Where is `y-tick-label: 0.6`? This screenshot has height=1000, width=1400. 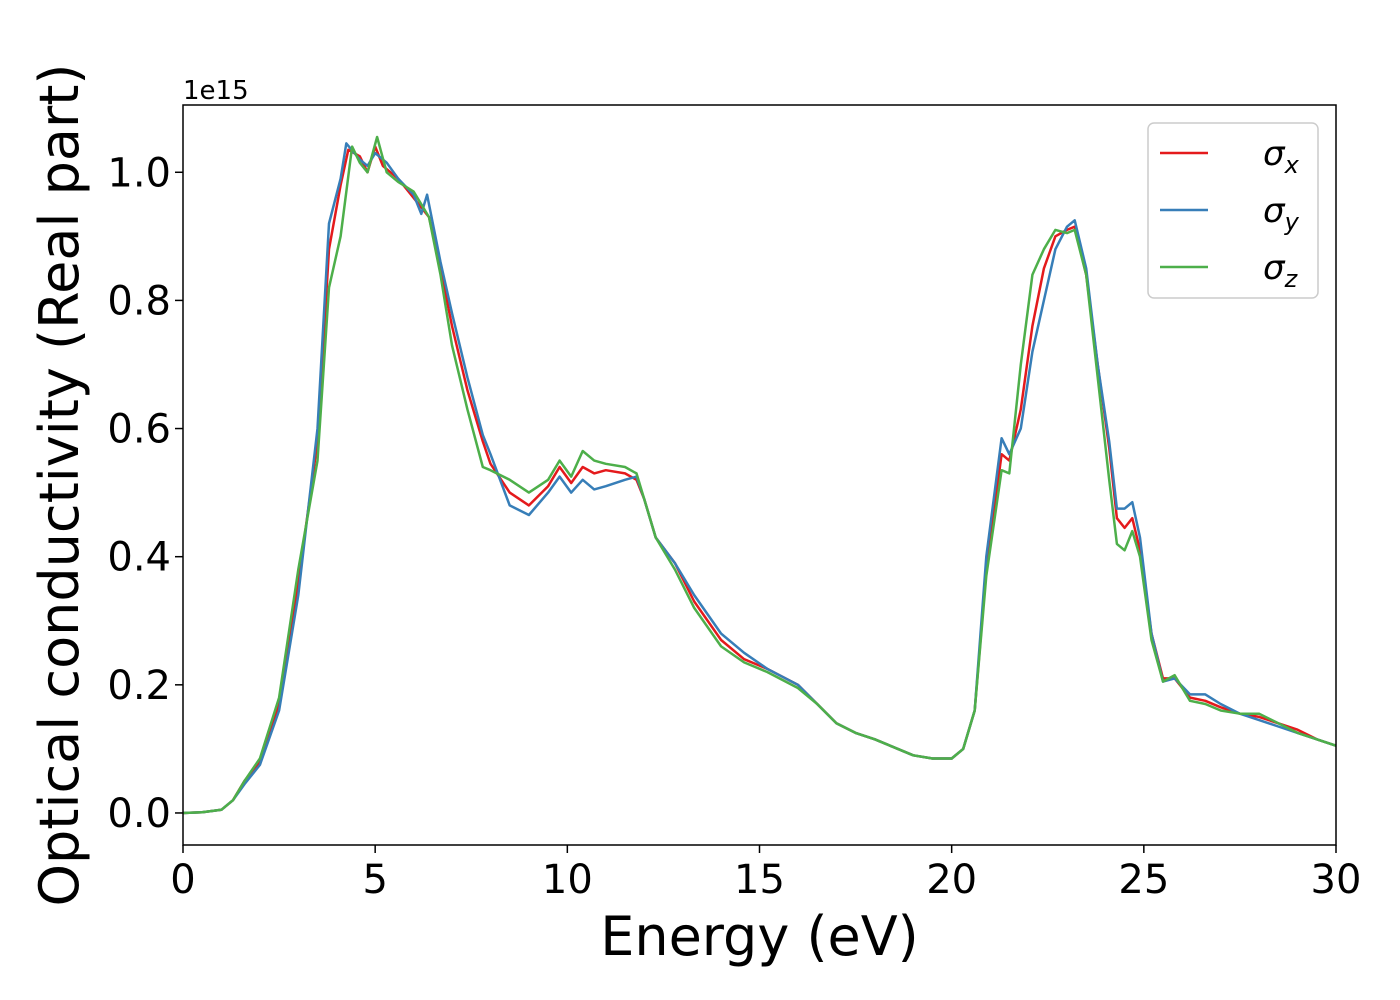
y-tick-label: 0.6 is located at coordinates (139, 430).